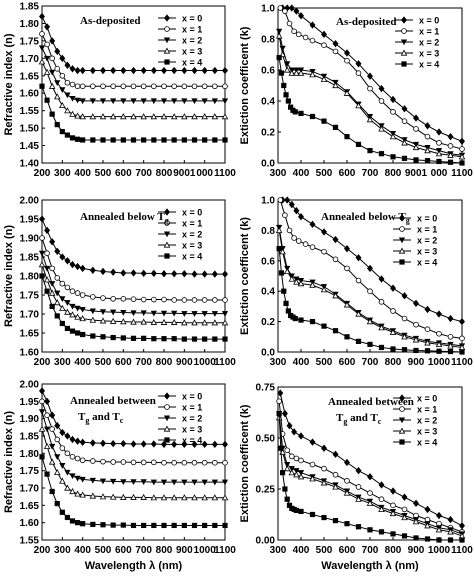 This screenshot has height=577, width=474. Describe the element at coordinates (101, 418) in the screenshot. I see `panel-label-line-2: Tg and Tc` at that location.